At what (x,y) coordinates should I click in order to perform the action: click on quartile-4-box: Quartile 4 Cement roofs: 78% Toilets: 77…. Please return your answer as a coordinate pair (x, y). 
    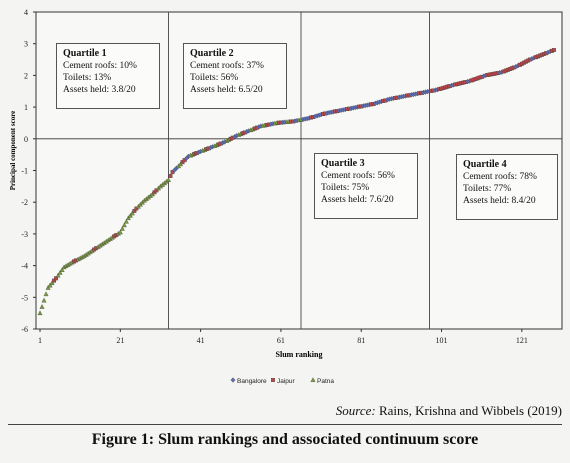
    Looking at the image, I should click on (507, 187).